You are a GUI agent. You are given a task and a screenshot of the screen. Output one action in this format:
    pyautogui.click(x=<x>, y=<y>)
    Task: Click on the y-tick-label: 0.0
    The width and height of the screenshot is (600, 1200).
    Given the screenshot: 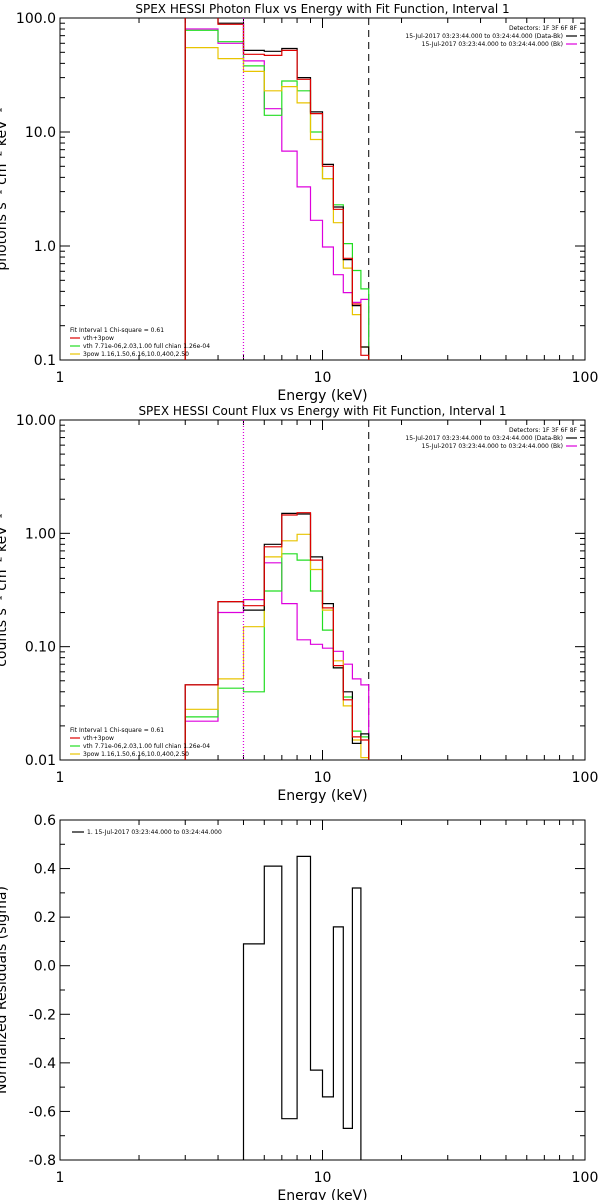 What is the action you would take?
    pyautogui.click(x=45, y=967)
    